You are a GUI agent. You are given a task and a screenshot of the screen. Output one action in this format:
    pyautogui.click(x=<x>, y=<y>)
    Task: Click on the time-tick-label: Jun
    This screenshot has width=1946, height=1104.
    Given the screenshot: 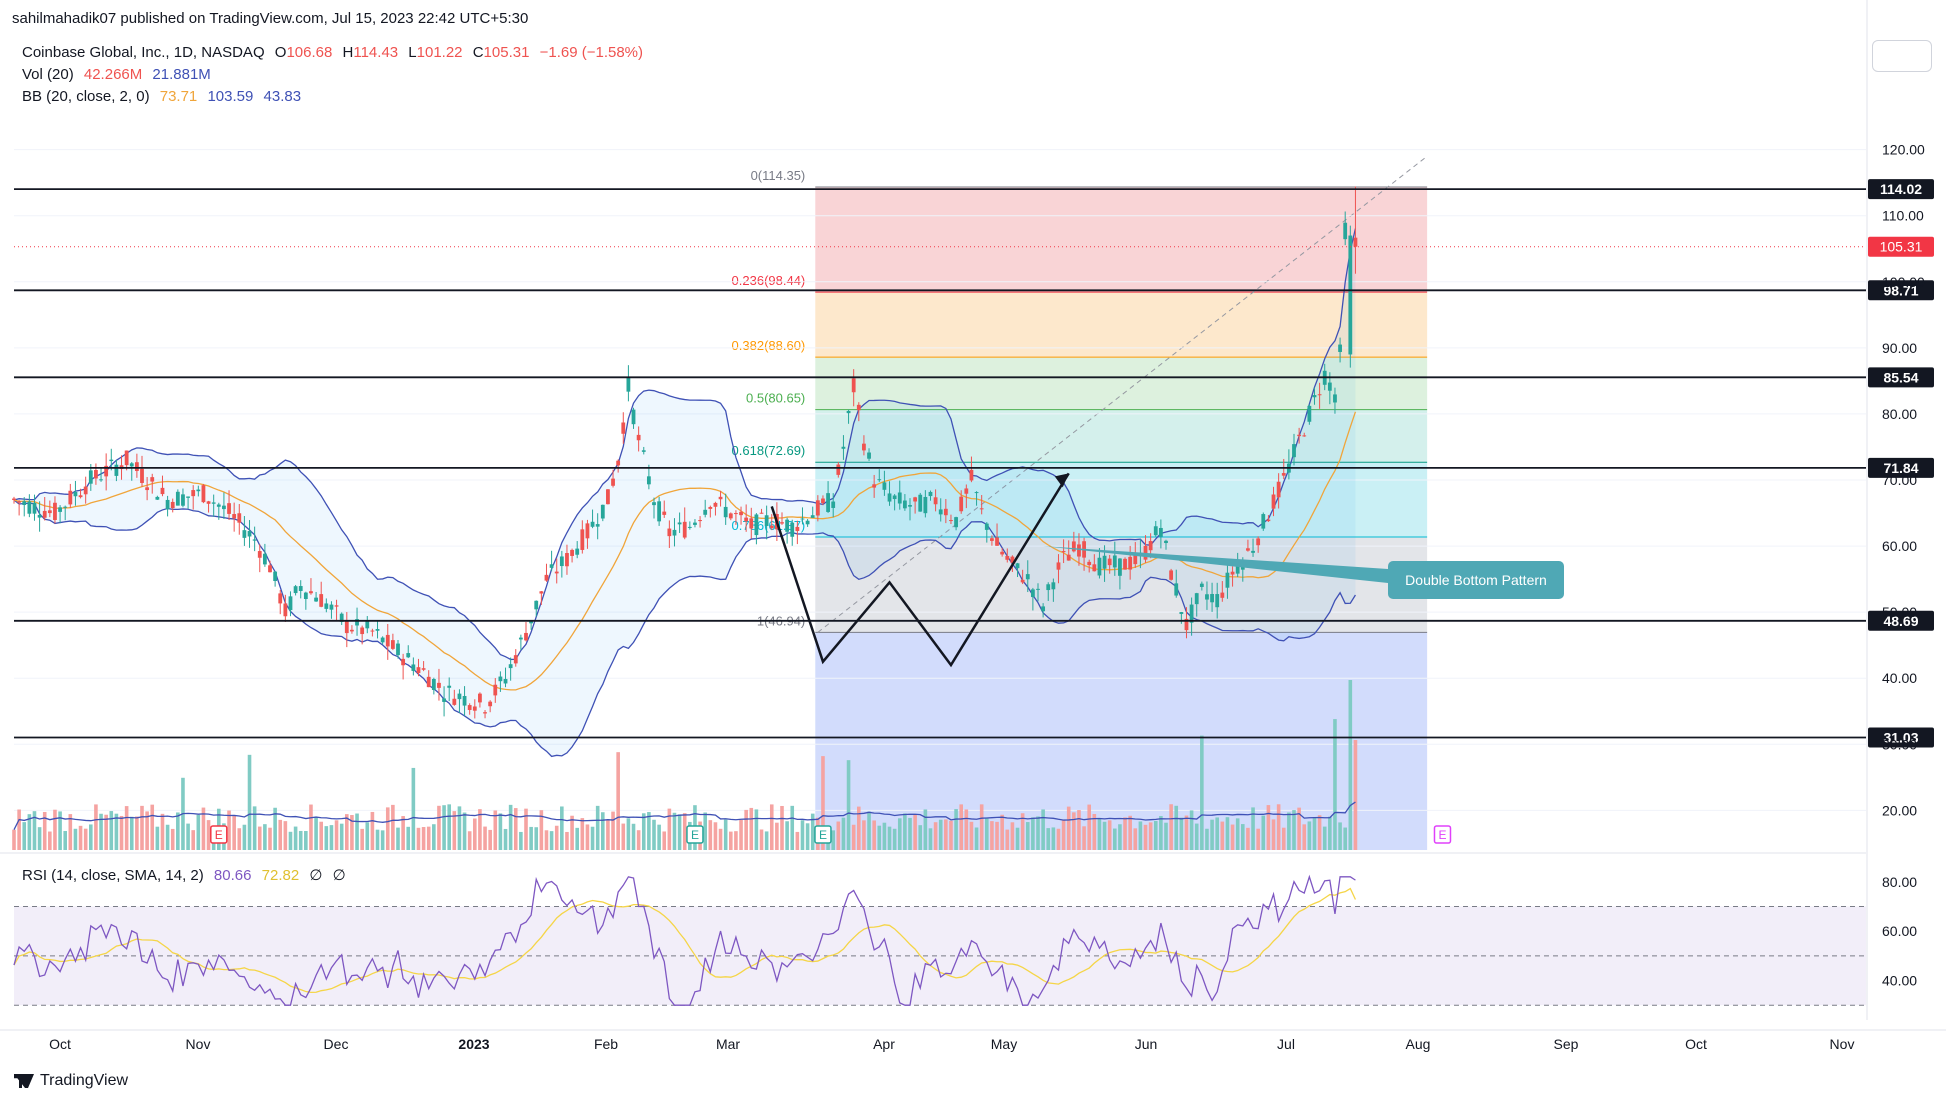 What is the action you would take?
    pyautogui.click(x=1146, y=1044)
    